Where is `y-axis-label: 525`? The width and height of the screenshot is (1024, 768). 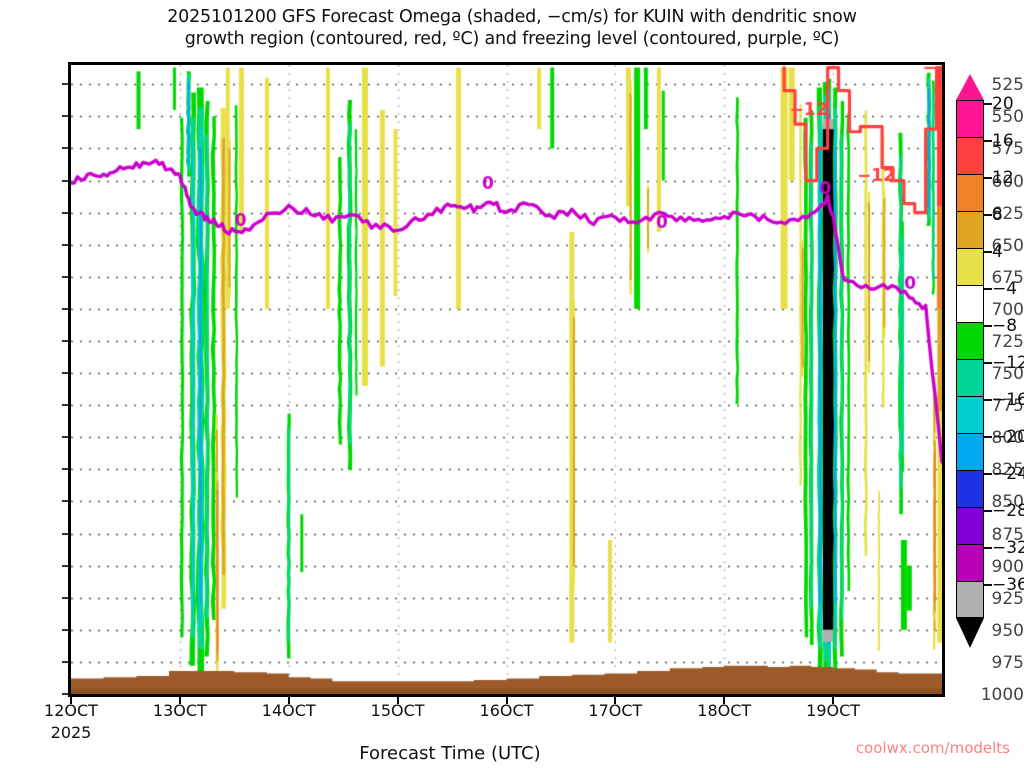
y-axis-label: 525 is located at coordinates (1007, 85).